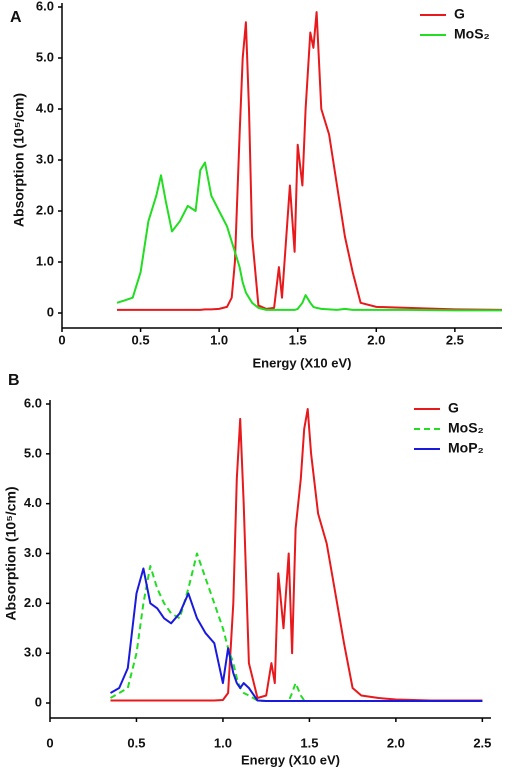  Describe the element at coordinates (16, 17) in the screenshot. I see `panel-label: A` at that location.